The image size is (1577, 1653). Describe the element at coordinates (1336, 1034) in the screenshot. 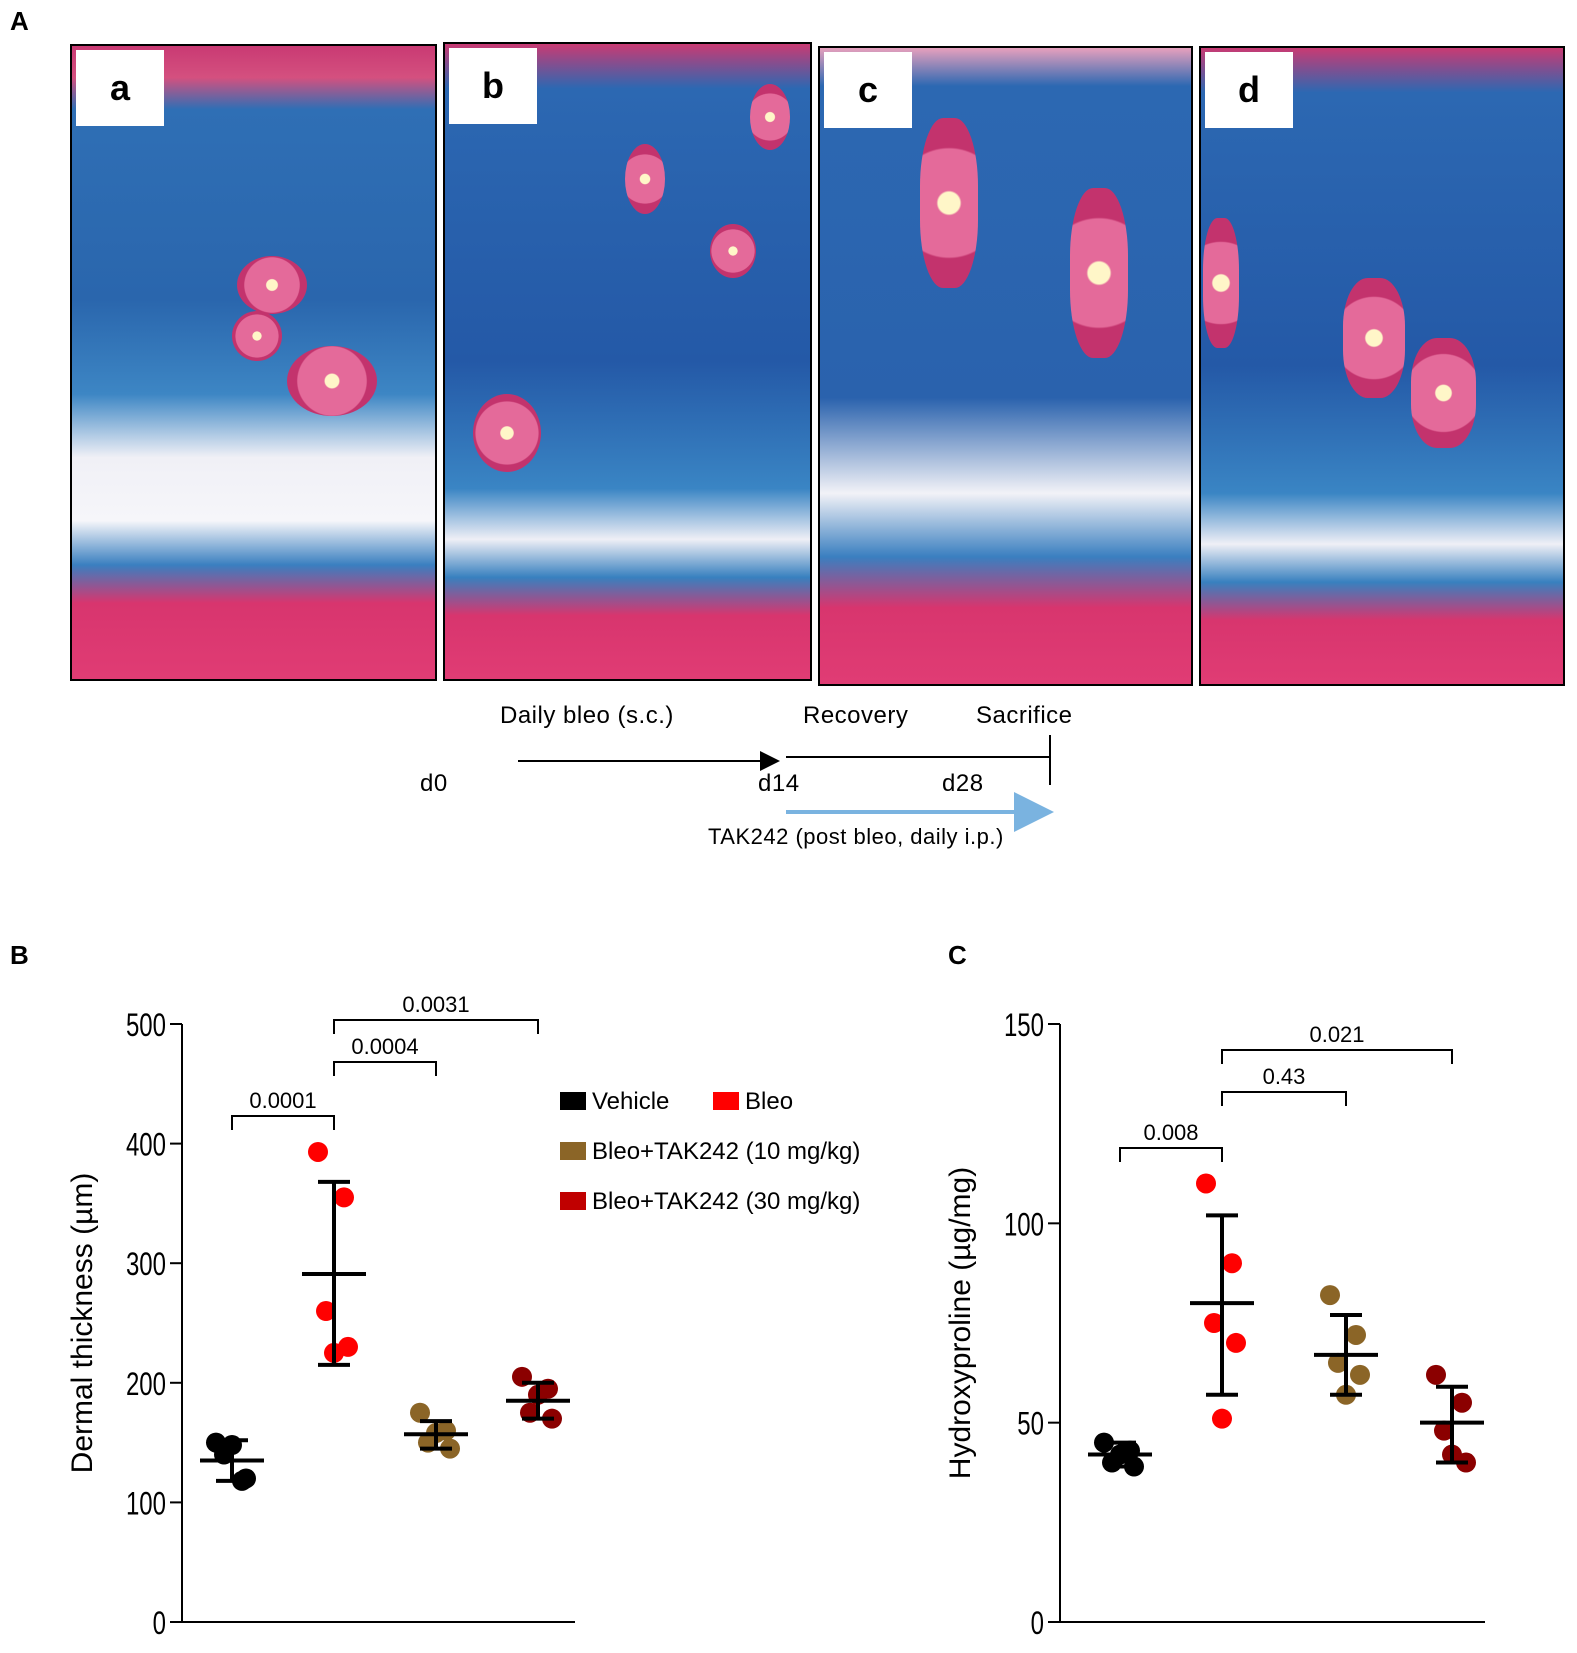

I see `p-value-label: 0.021` at that location.